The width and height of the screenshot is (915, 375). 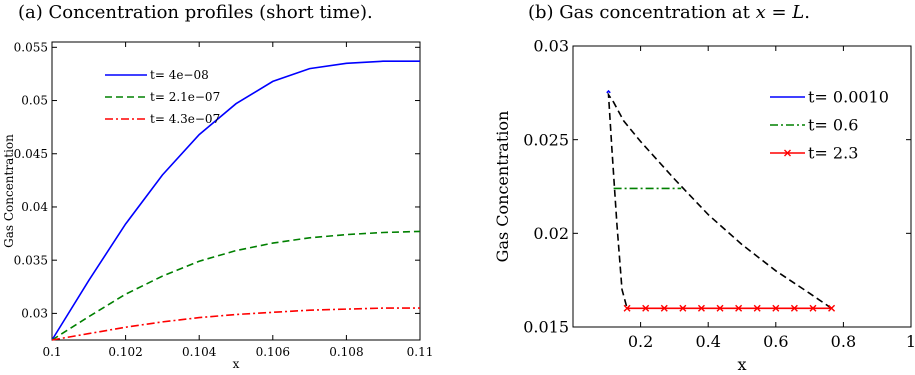 I want to click on chart-0-legend-label-0: t= 4e−08, so click(x=179, y=75).